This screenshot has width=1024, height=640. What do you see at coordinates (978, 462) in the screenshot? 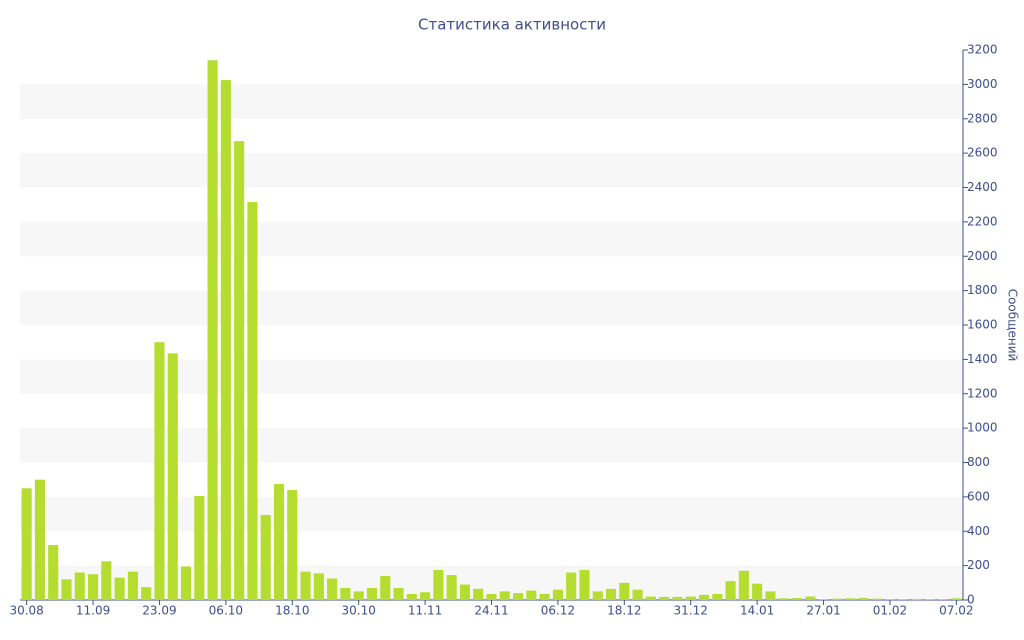
I see `y-tick-label: 800` at bounding box center [978, 462].